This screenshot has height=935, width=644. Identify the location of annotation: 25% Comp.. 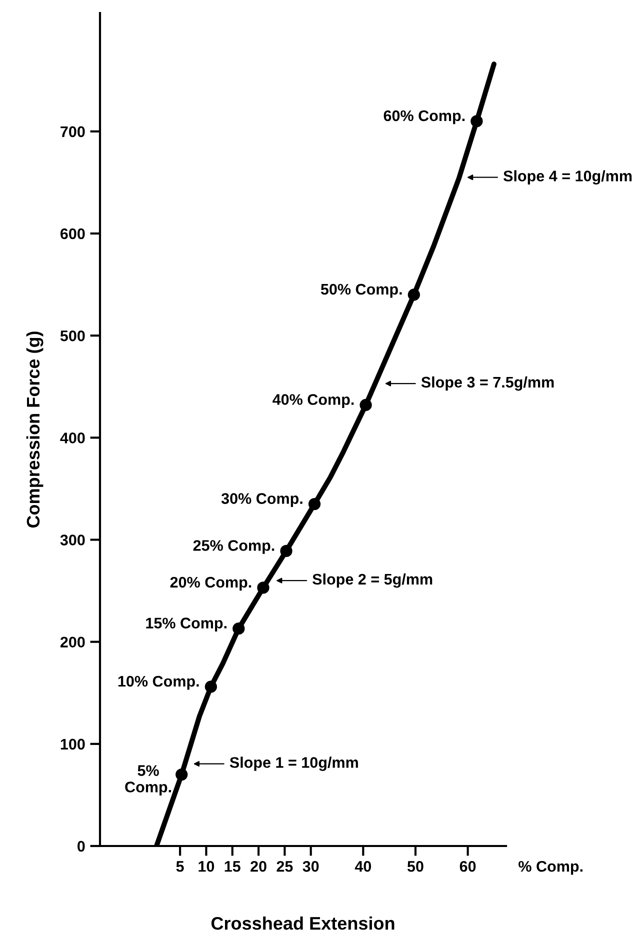
(233, 547).